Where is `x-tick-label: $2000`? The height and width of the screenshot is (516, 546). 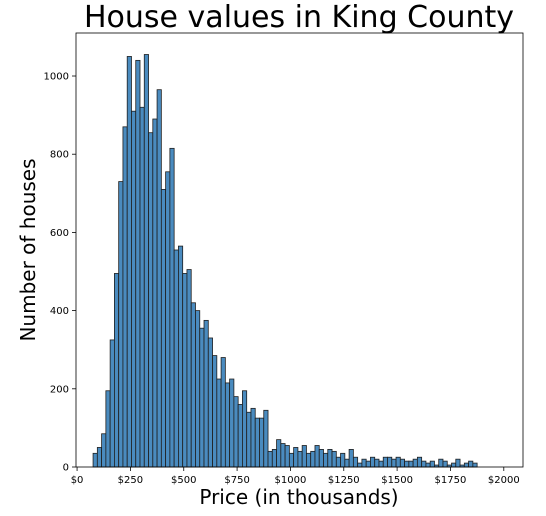 x-tick-label: $2000 is located at coordinates (504, 480).